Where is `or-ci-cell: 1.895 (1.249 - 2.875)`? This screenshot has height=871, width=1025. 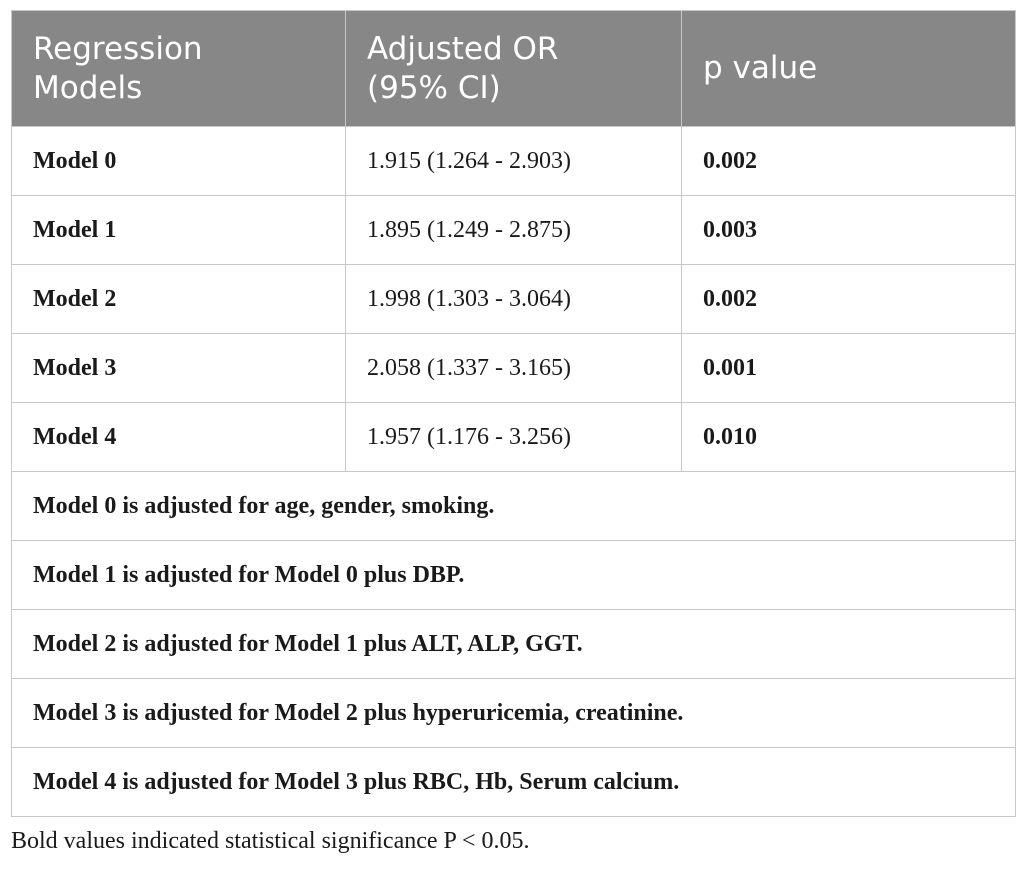
or-ci-cell: 1.895 (1.249 - 2.875) is located at coordinates (513, 230).